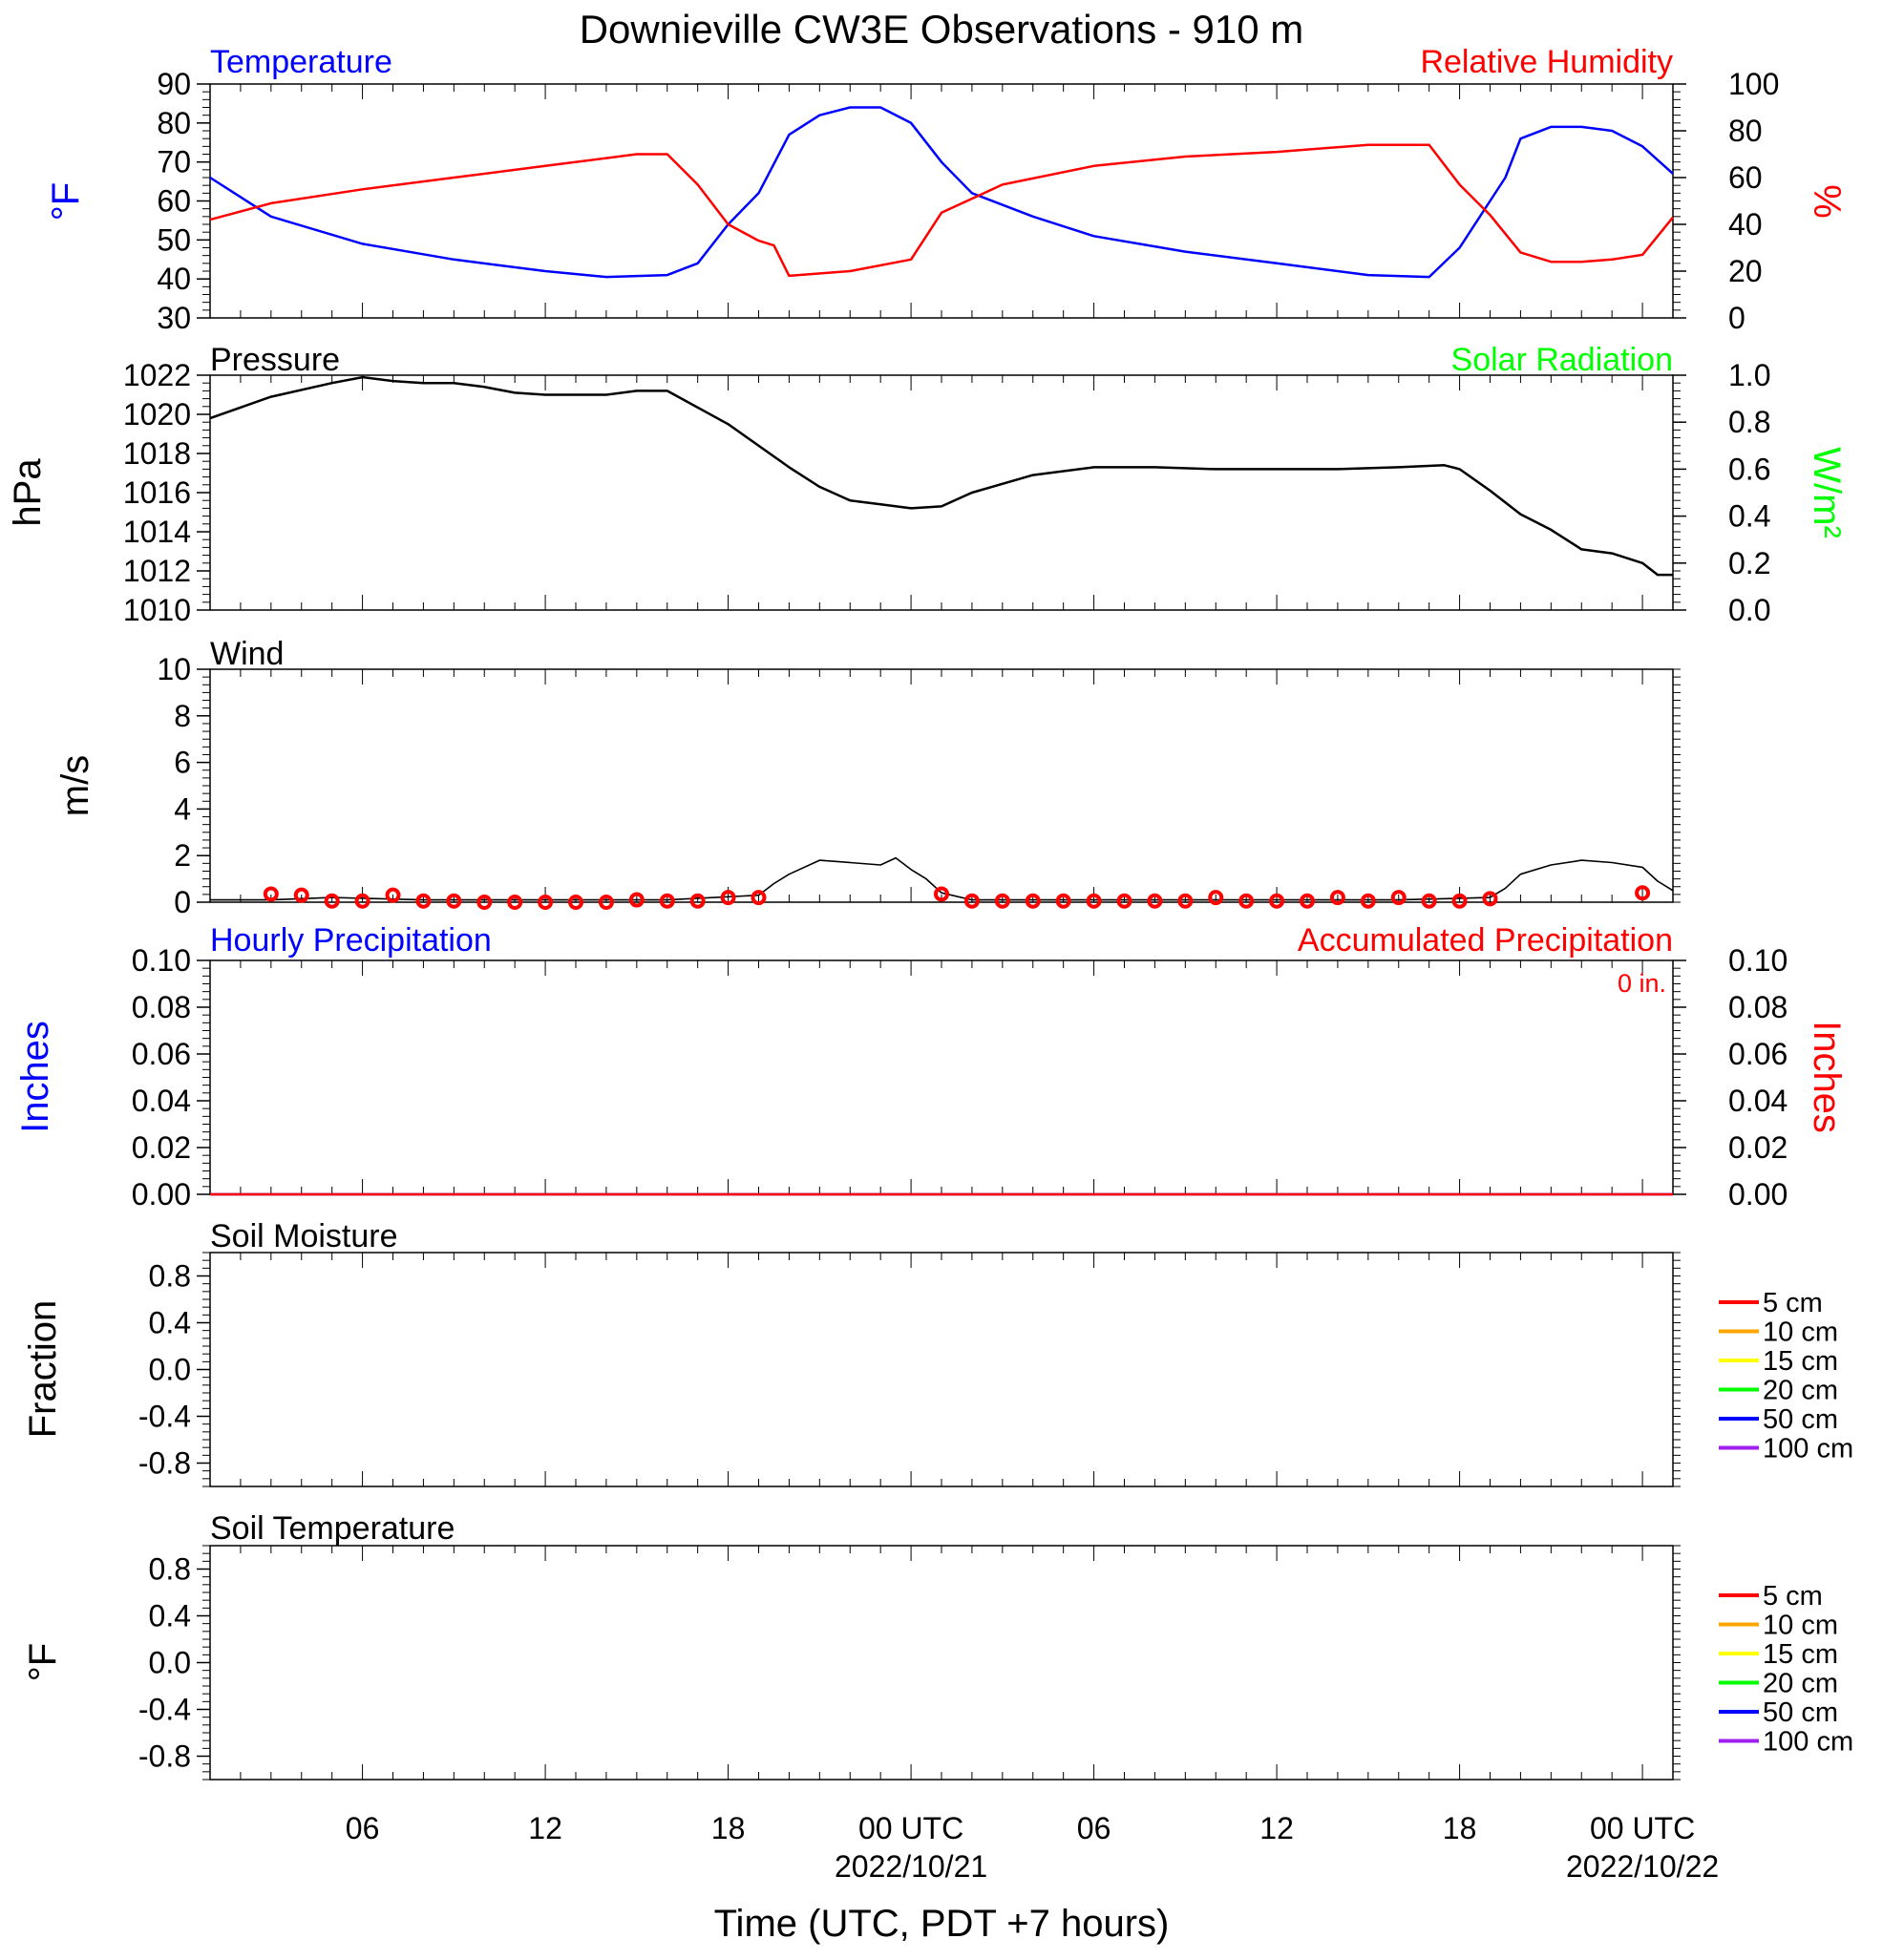 This screenshot has width=1883, height=1960. I want to click on panel-soil-moisture: 0.8 0.4 0.0 -0.4 -0.8, so click(909, 1369).